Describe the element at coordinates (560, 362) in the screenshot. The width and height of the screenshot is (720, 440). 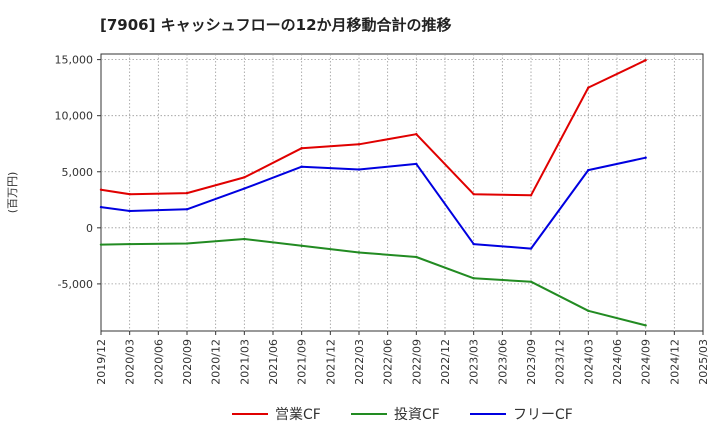
I see `x-tick-label: 2023/12` at that location.